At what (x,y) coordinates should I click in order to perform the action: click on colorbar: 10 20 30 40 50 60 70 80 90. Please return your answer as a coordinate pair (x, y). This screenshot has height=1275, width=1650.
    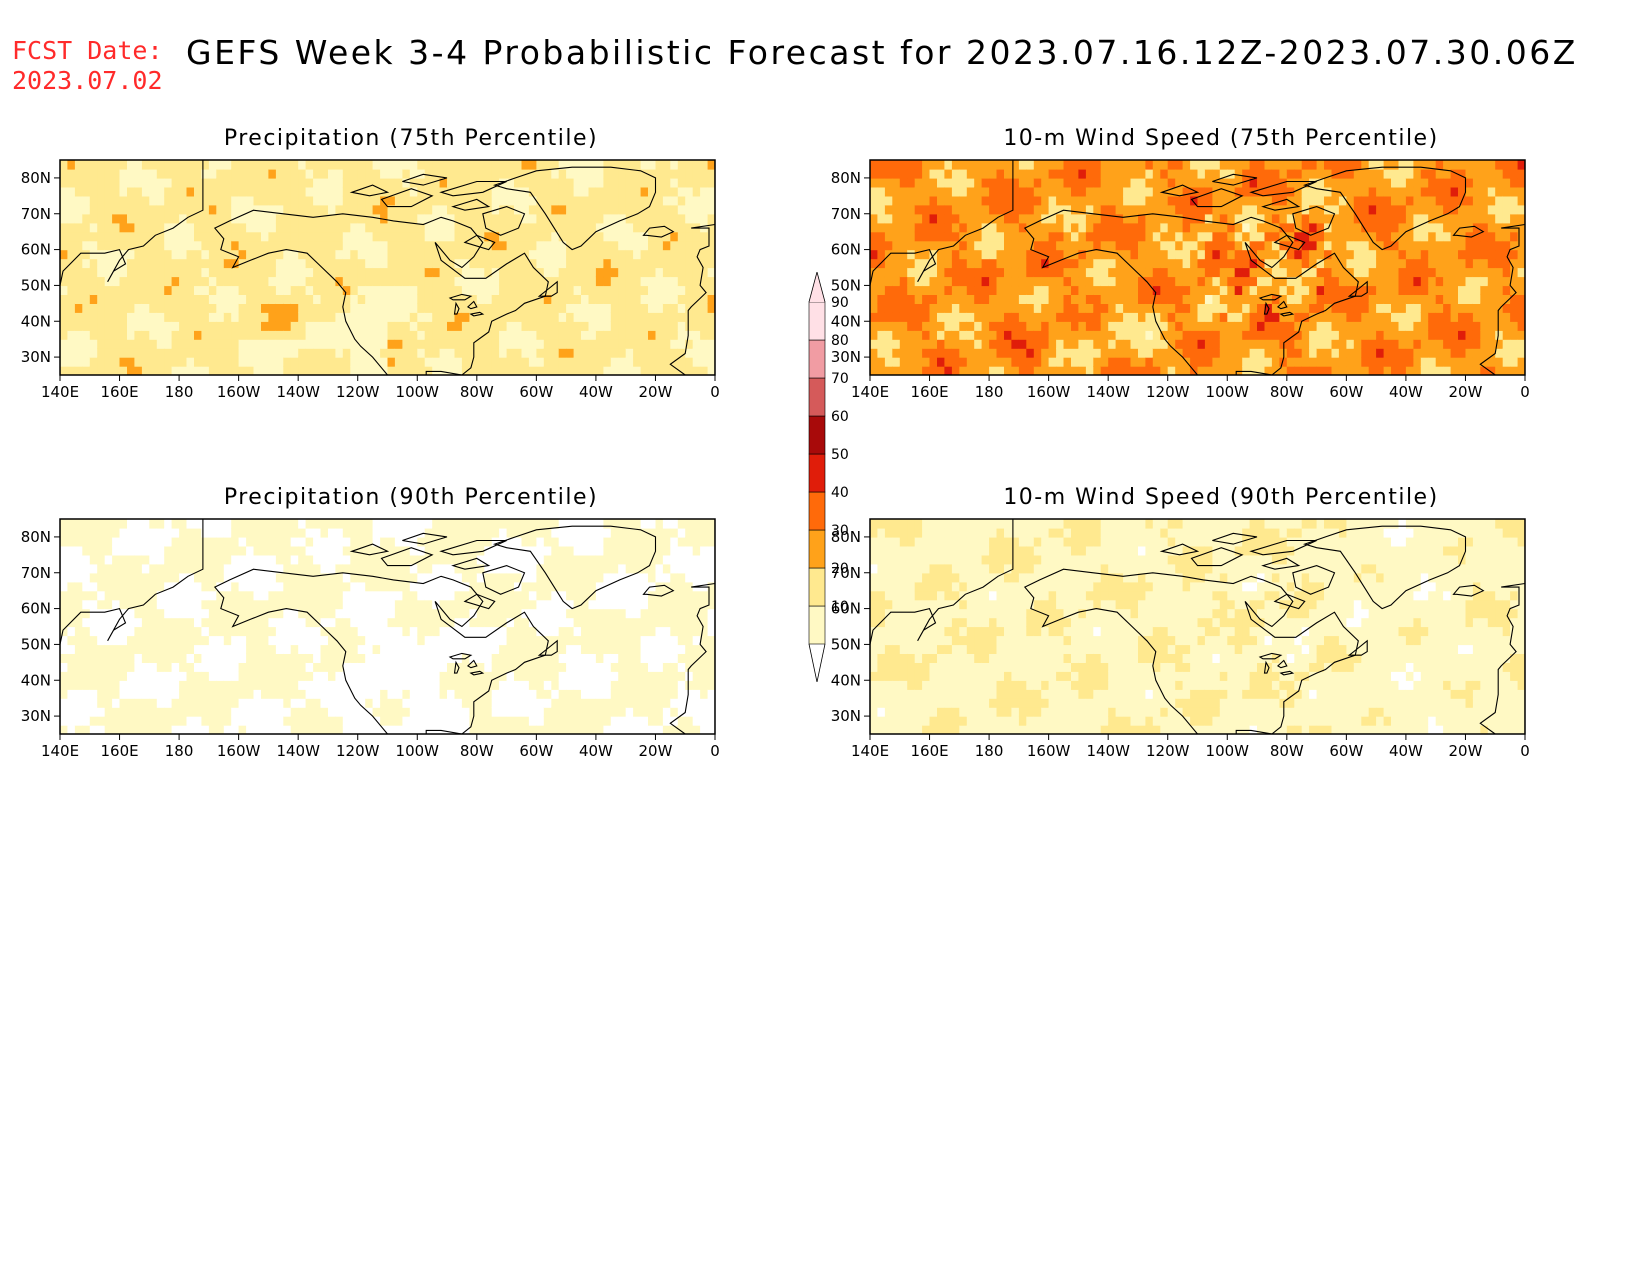
    Looking at the image, I should click on (828, 477).